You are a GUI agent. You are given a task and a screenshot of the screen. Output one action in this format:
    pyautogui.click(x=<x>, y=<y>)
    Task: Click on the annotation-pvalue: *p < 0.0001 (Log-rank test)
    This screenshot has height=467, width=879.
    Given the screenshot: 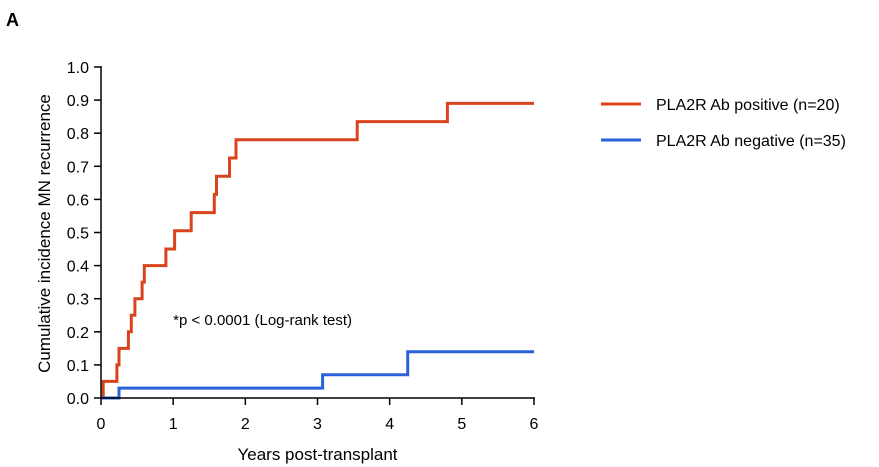 What is the action you would take?
    pyautogui.click(x=262, y=320)
    